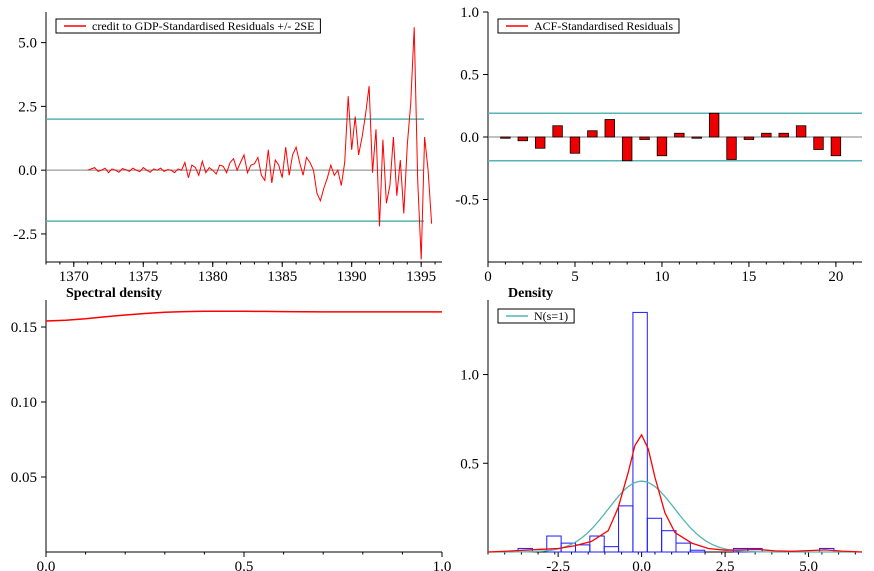 Image resolution: width=874 pixels, height=571 pixels. Describe the element at coordinates (421, 277) in the screenshot. I see `x-tick-label: 1395` at that location.